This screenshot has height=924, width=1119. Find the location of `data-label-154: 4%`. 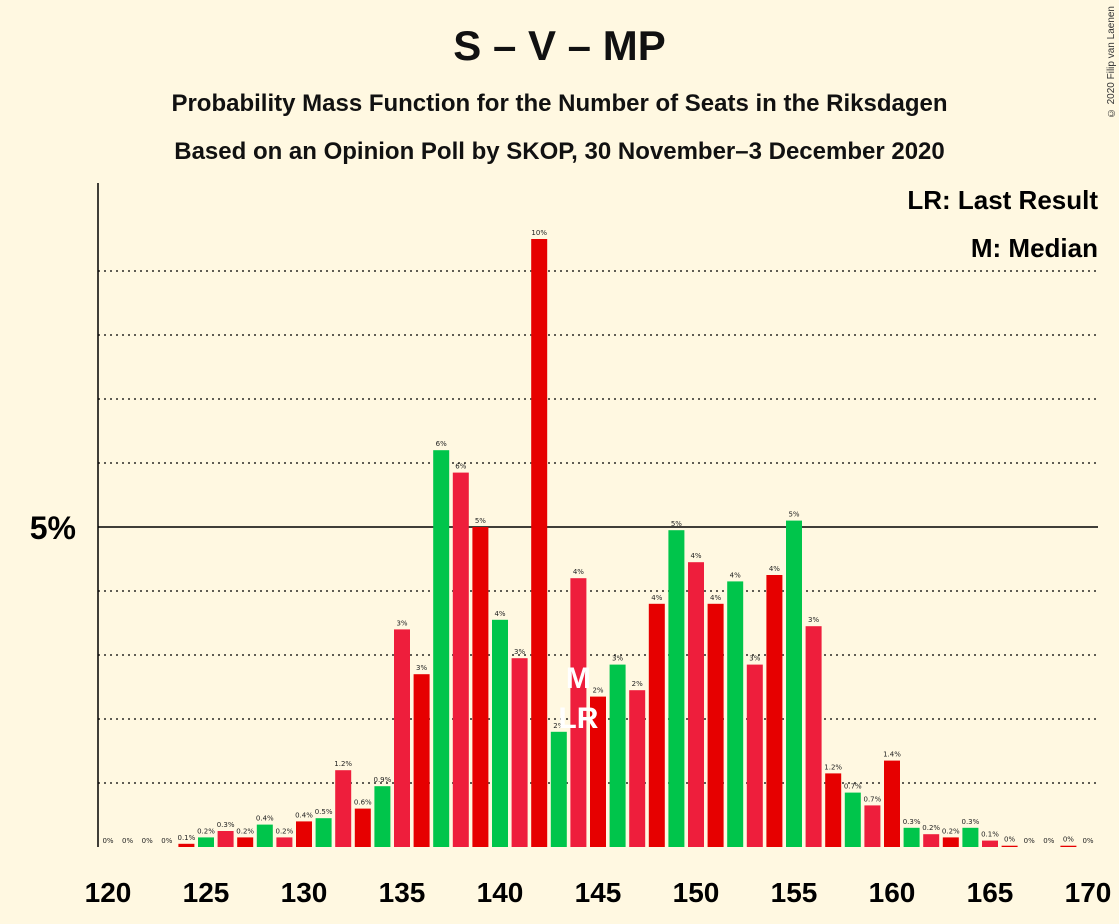

data-label-154: 4% is located at coordinates (774, 569).